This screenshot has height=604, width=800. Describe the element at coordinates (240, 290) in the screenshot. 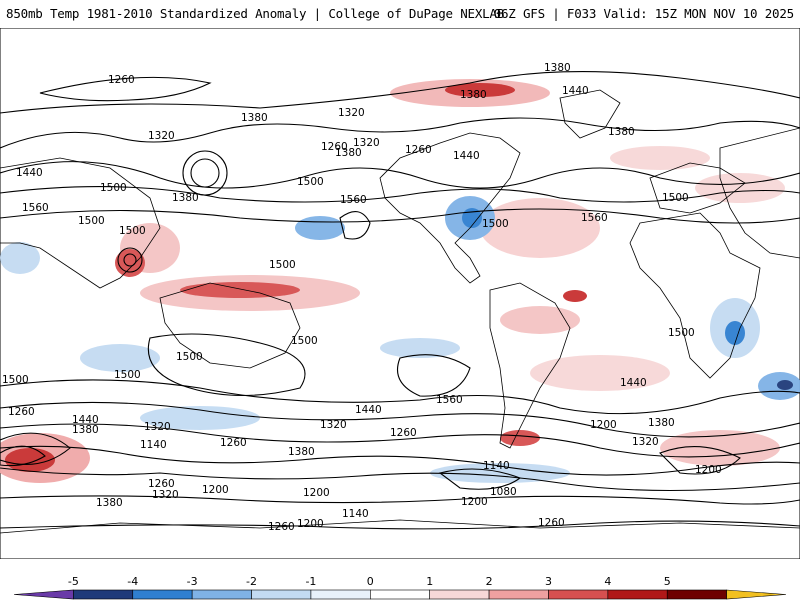

I see `pacific-warm-band` at that location.